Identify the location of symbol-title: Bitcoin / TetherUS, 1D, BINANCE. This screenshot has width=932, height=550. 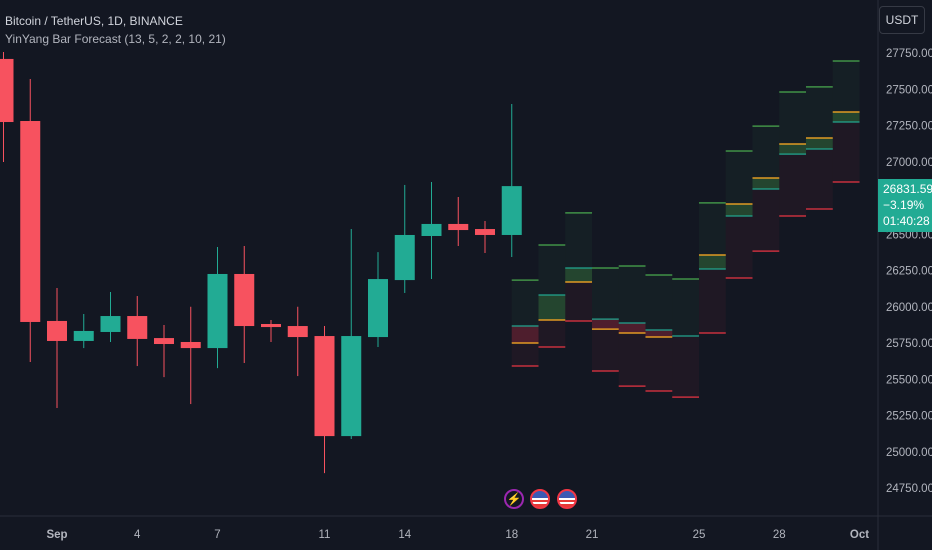
(94, 21).